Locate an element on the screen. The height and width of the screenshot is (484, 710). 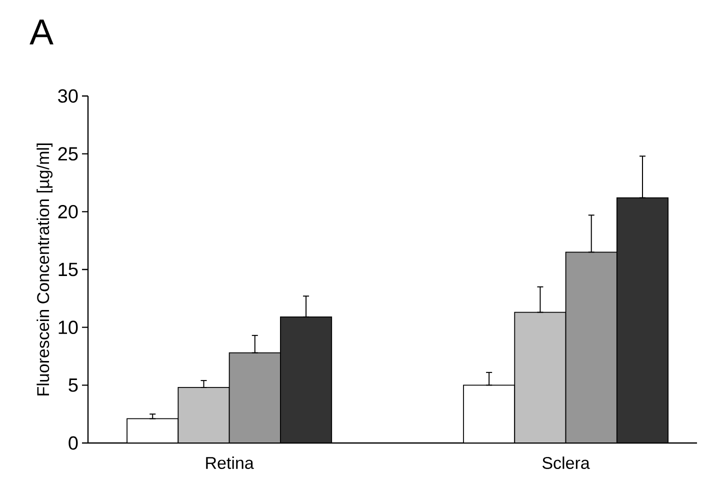
y-tick-label: 30 is located at coordinates (68, 96).